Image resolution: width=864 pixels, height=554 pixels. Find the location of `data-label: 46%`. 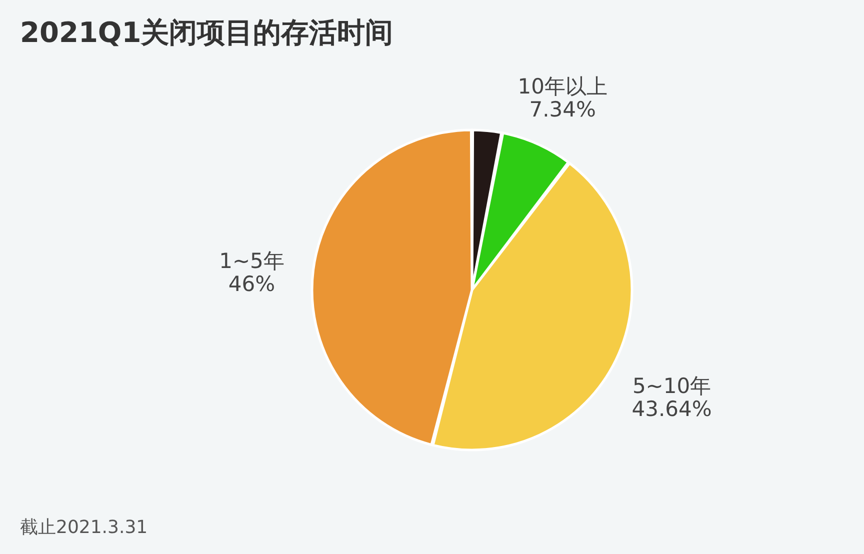

data-label: 46% is located at coordinates (252, 284).